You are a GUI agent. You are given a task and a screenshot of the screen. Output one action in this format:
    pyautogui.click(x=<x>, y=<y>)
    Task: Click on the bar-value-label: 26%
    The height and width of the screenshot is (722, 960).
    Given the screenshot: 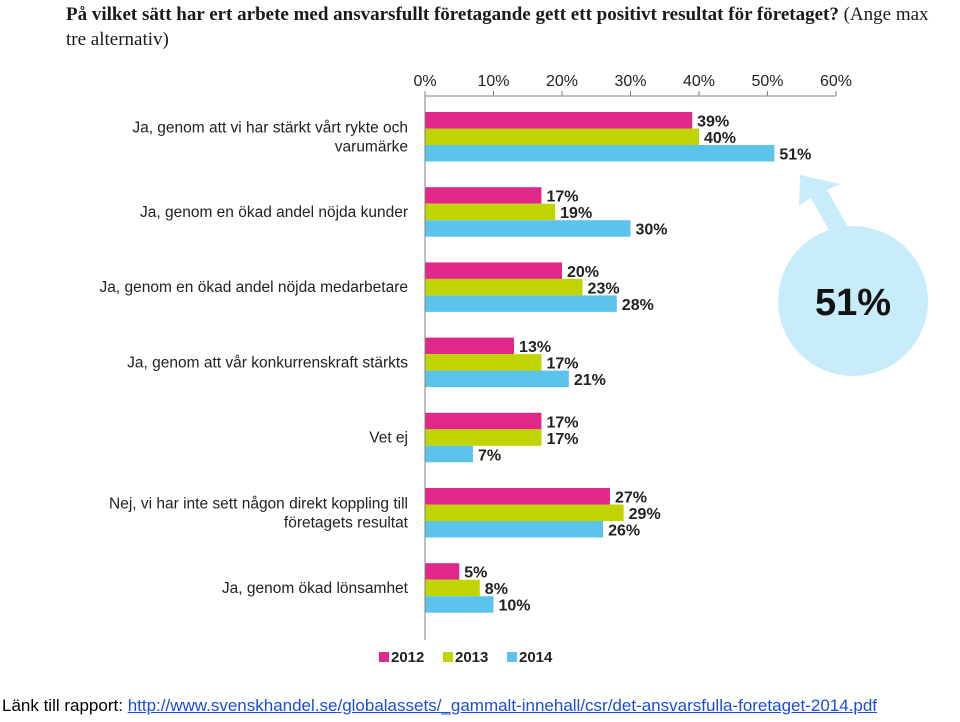 What is the action you would take?
    pyautogui.click(x=624, y=531)
    